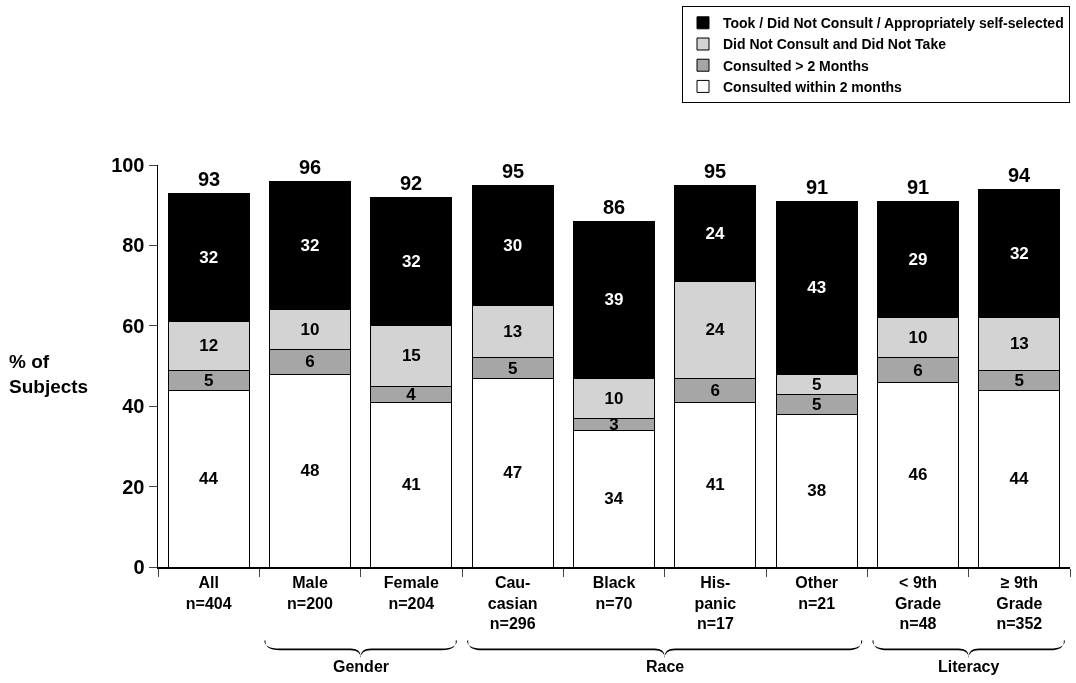 This screenshot has width=1076, height=683. I want to click on data-label: 47, so click(513, 473).